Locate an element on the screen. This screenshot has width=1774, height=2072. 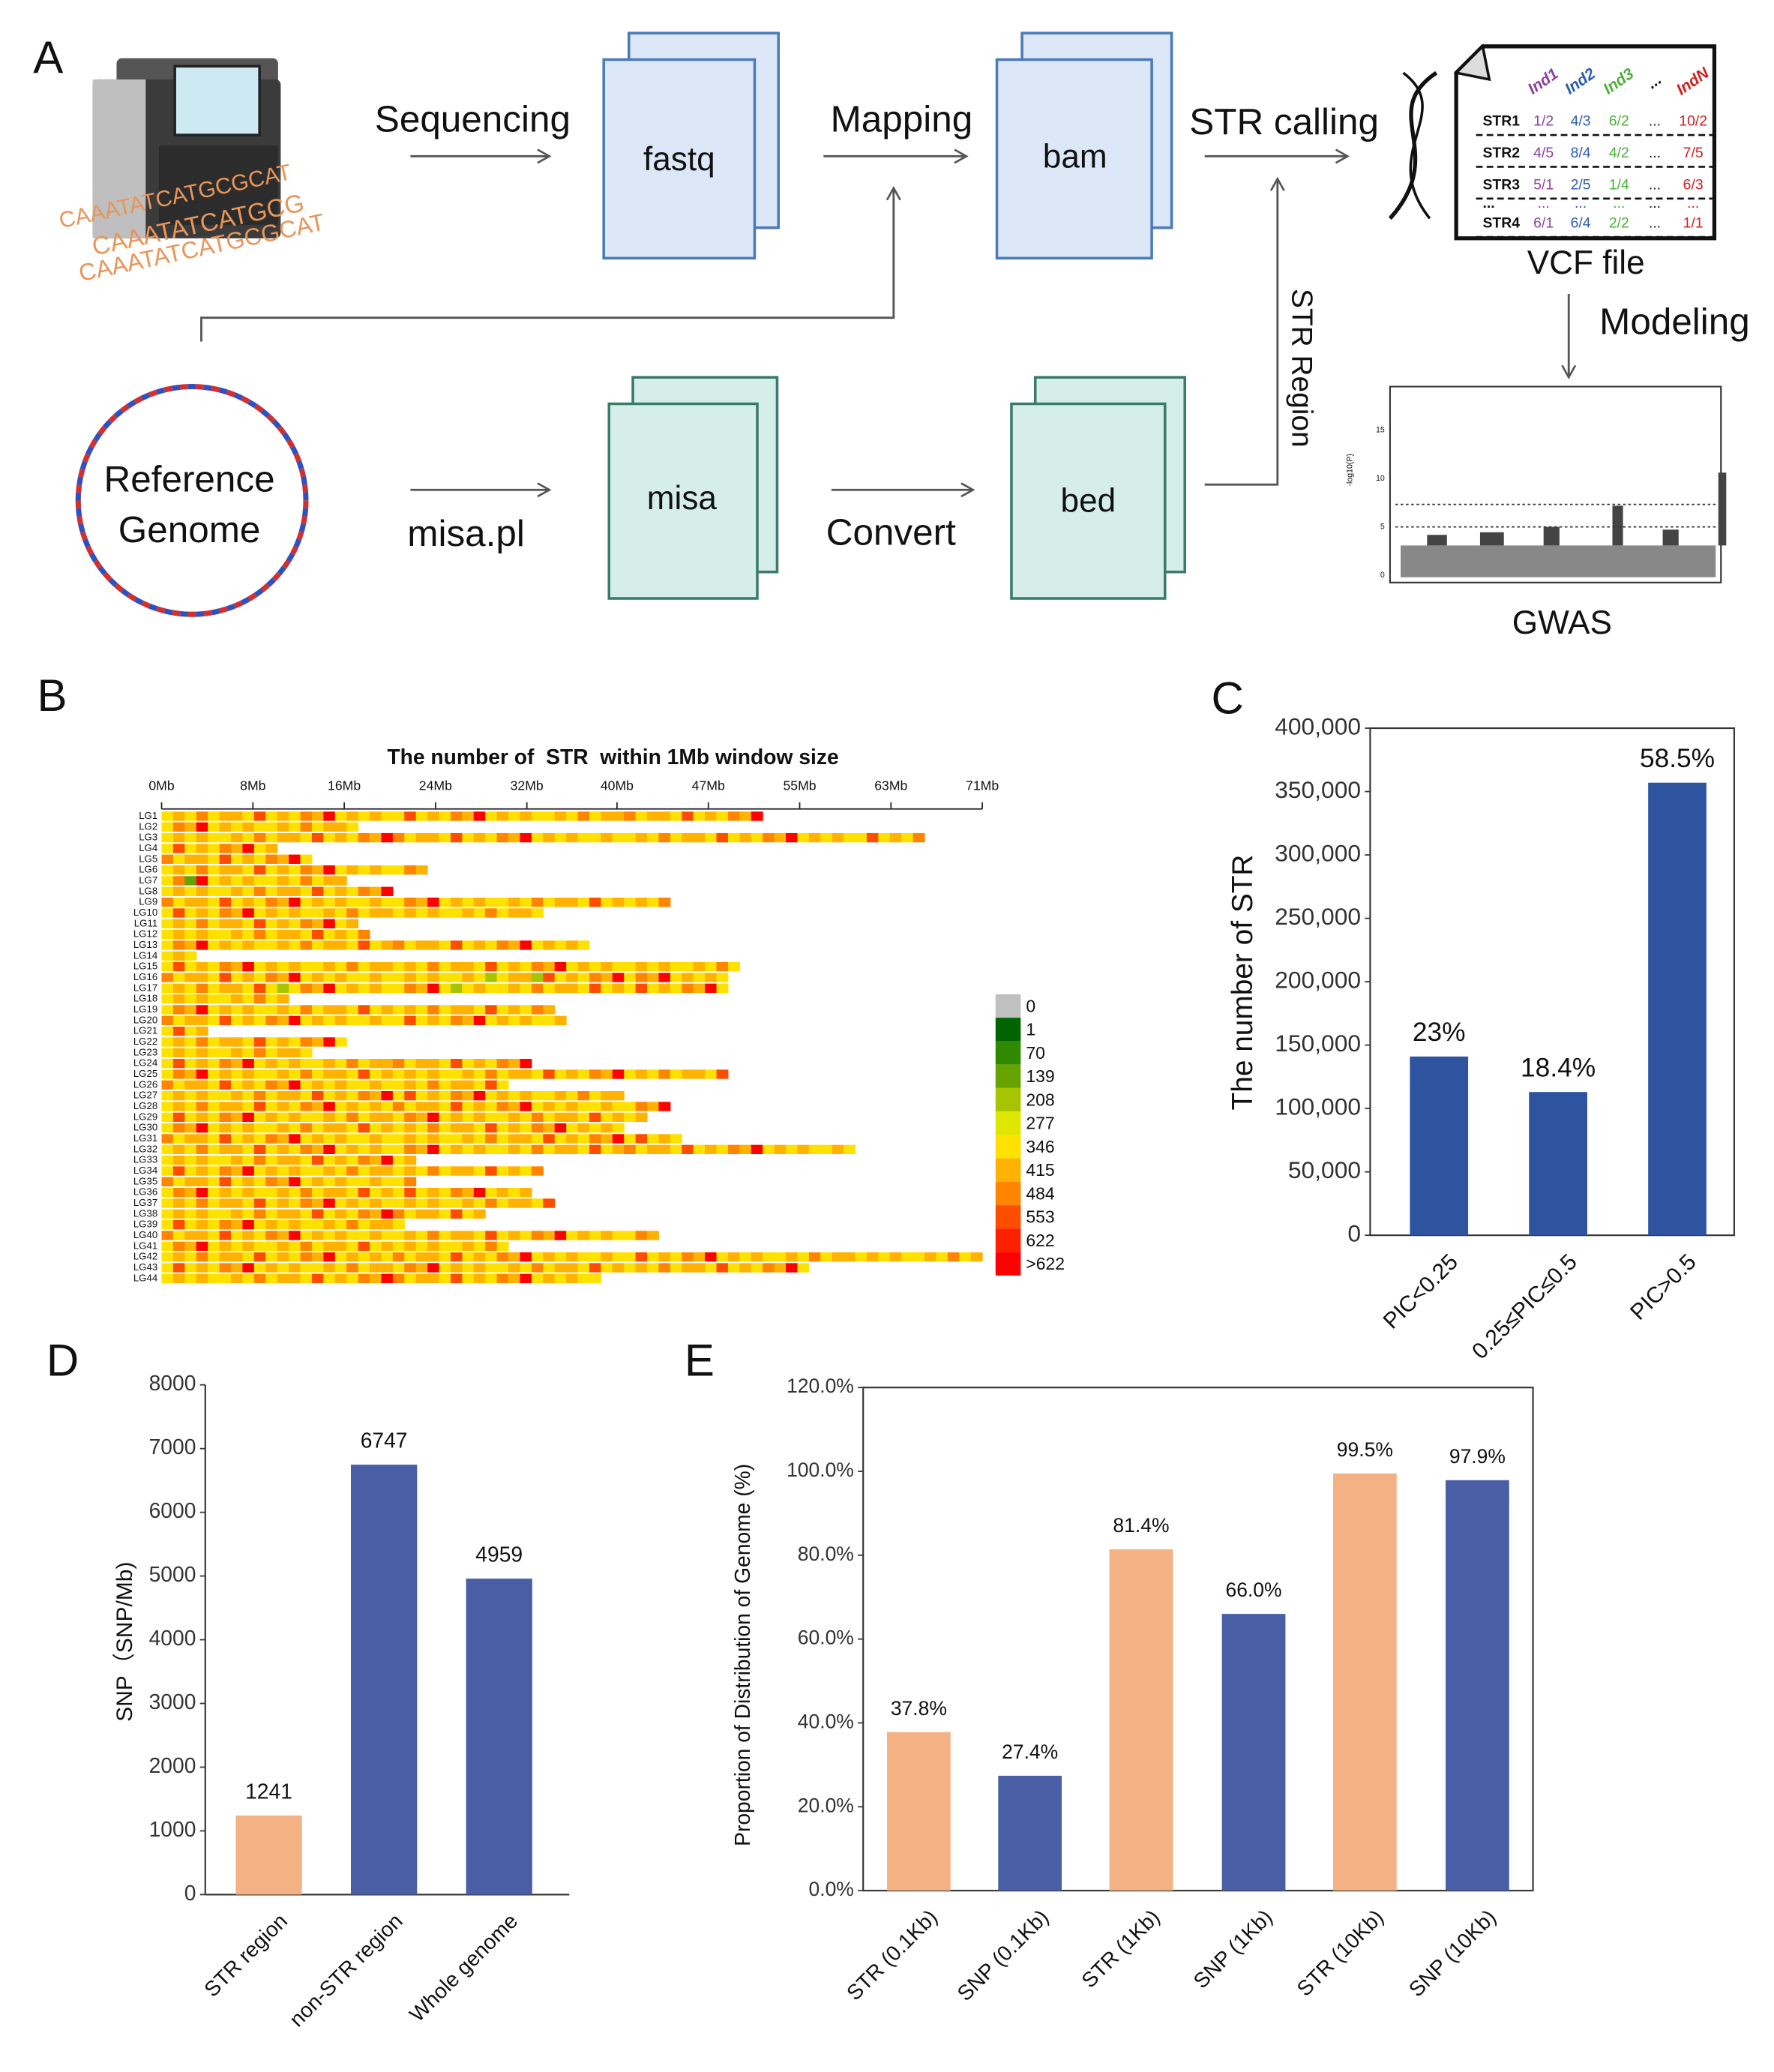
row-label: LG11 is located at coordinates (145, 923).